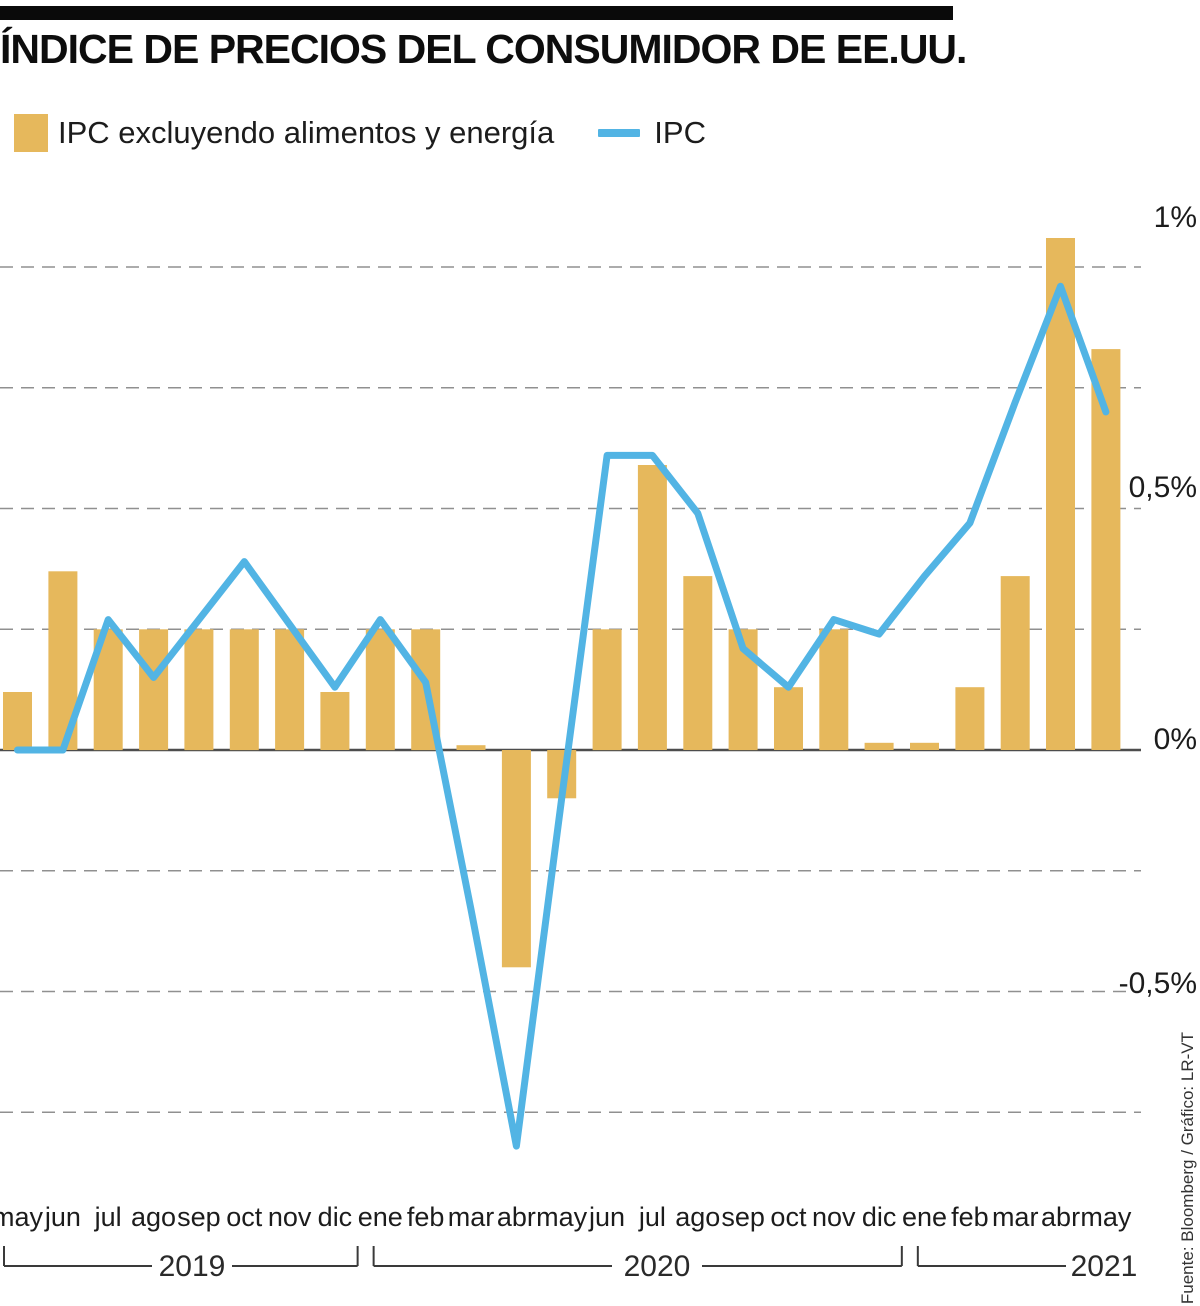  What do you see at coordinates (743, 1217) in the screenshot?
I see `month-label-sep-16: sep` at bounding box center [743, 1217].